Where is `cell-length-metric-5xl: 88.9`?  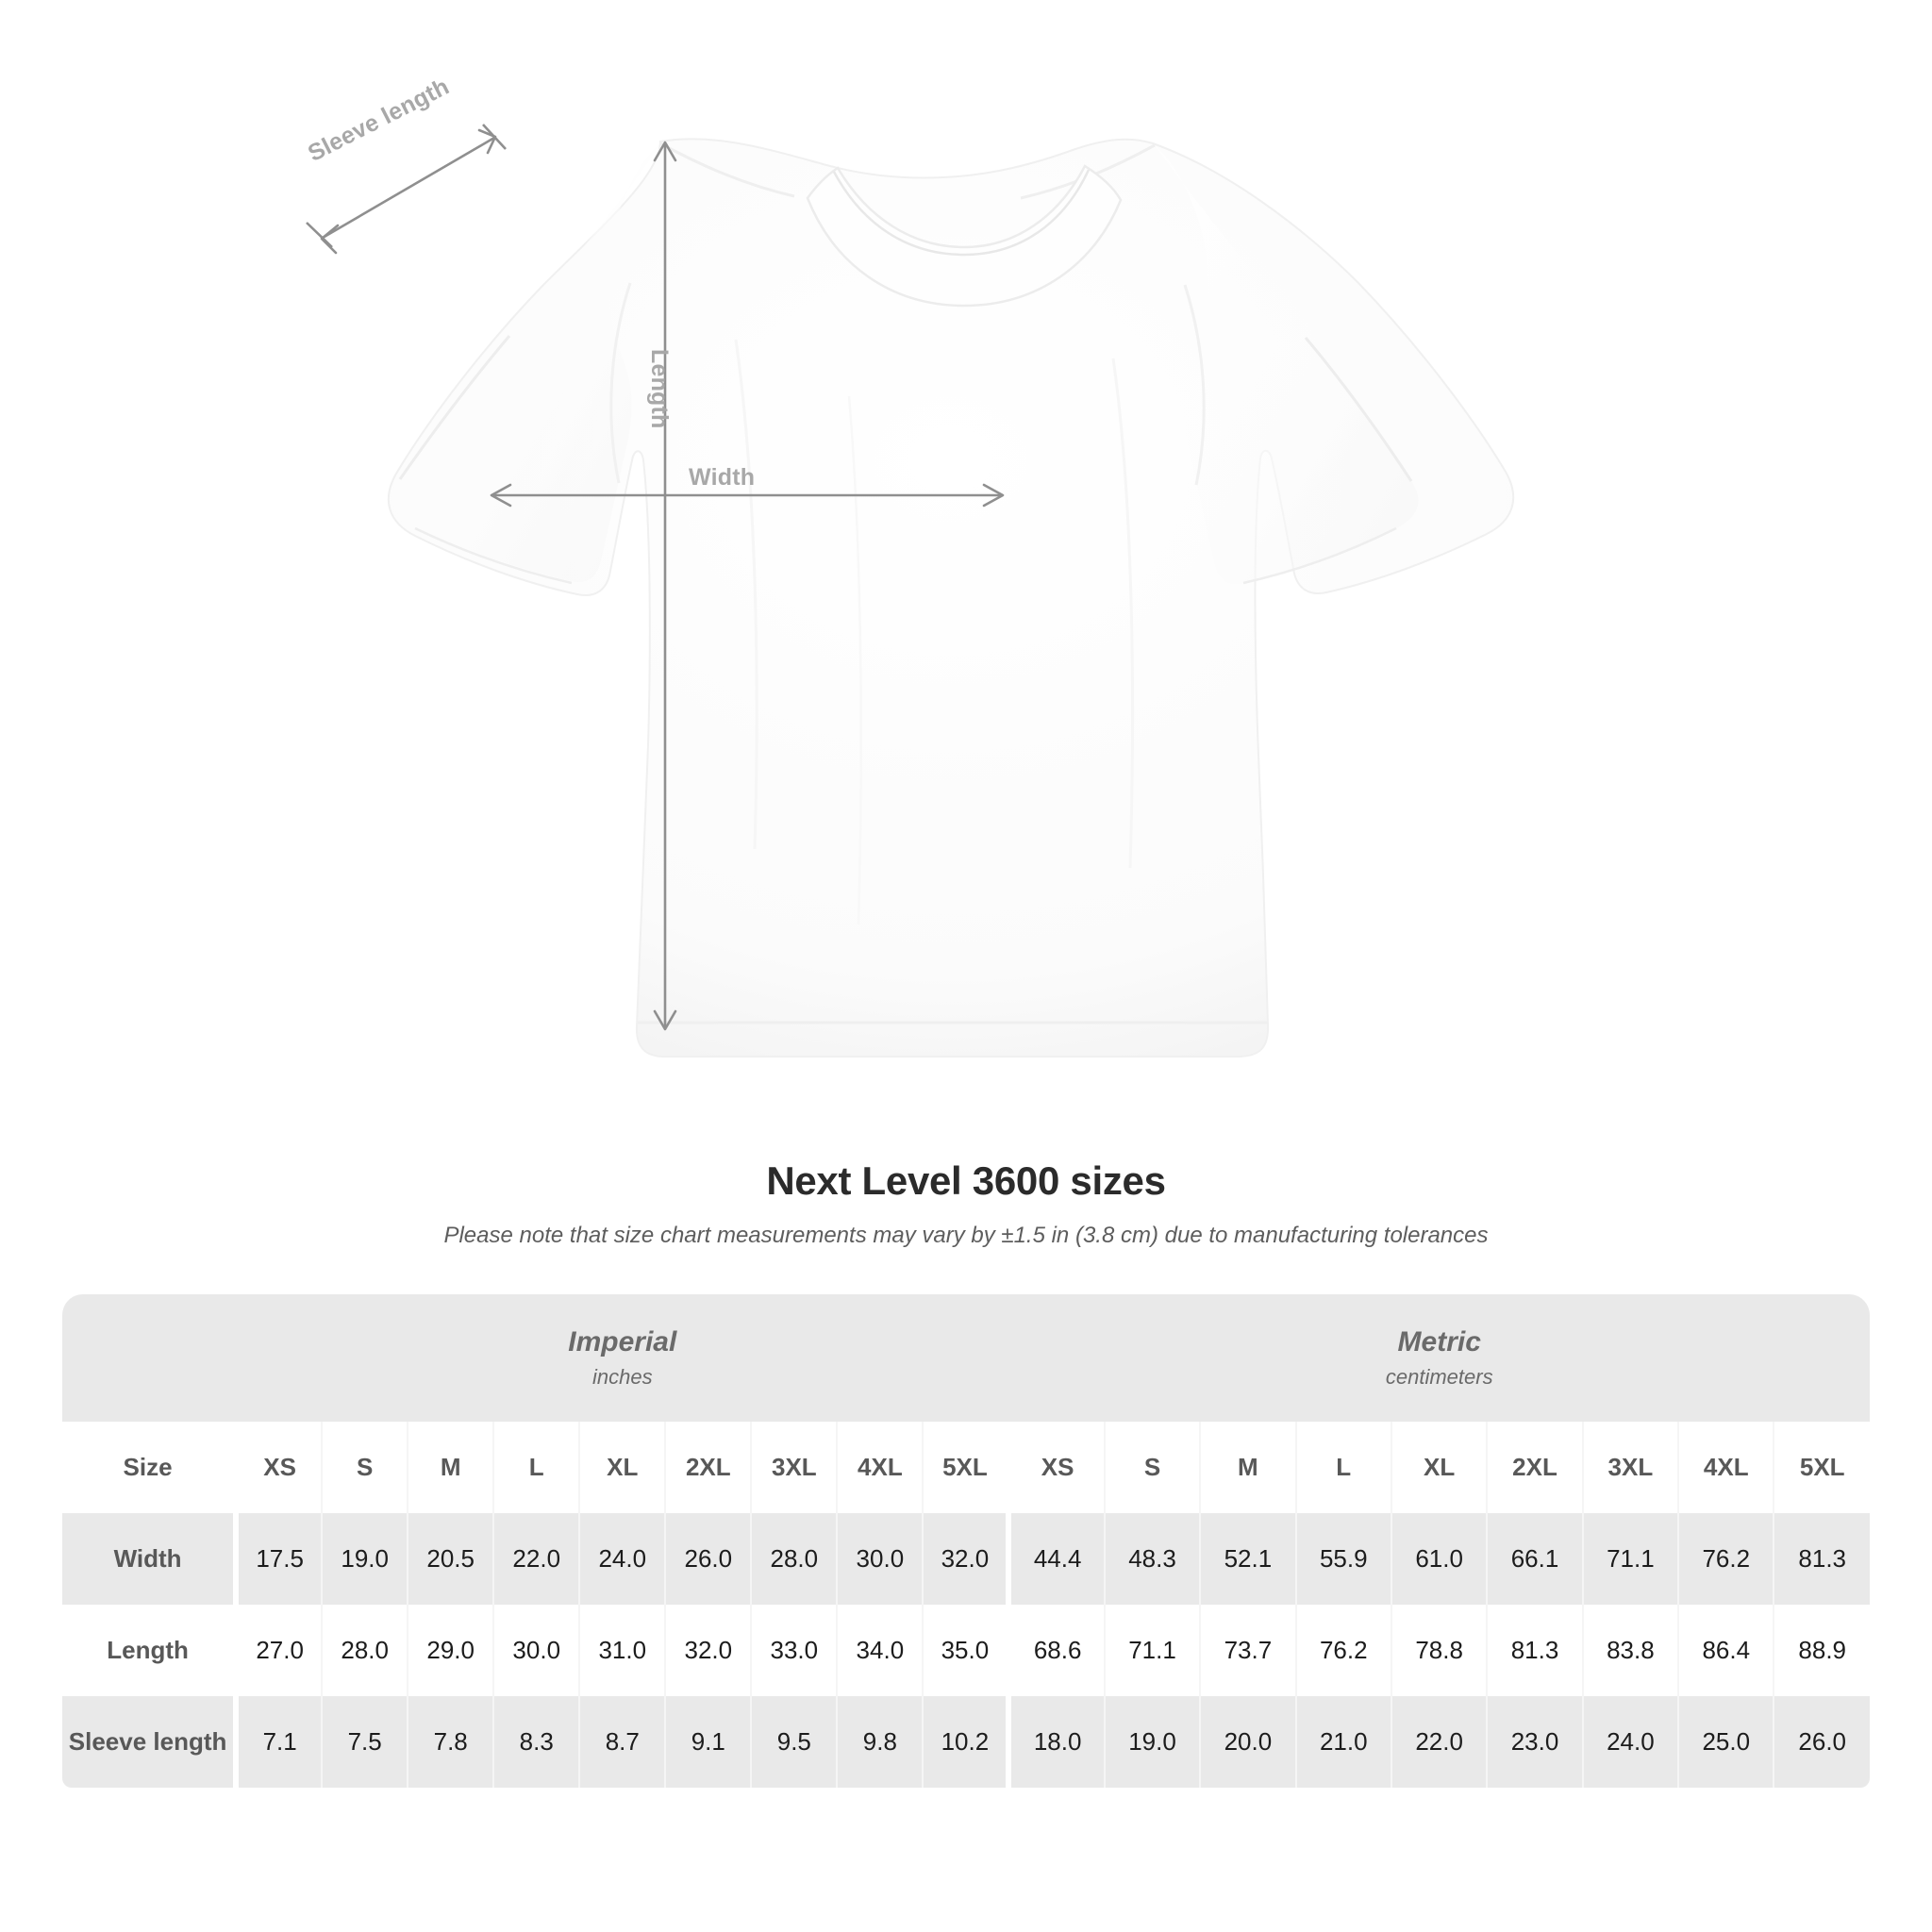
cell-length-metric-5xl: 88.9 is located at coordinates (1822, 1650).